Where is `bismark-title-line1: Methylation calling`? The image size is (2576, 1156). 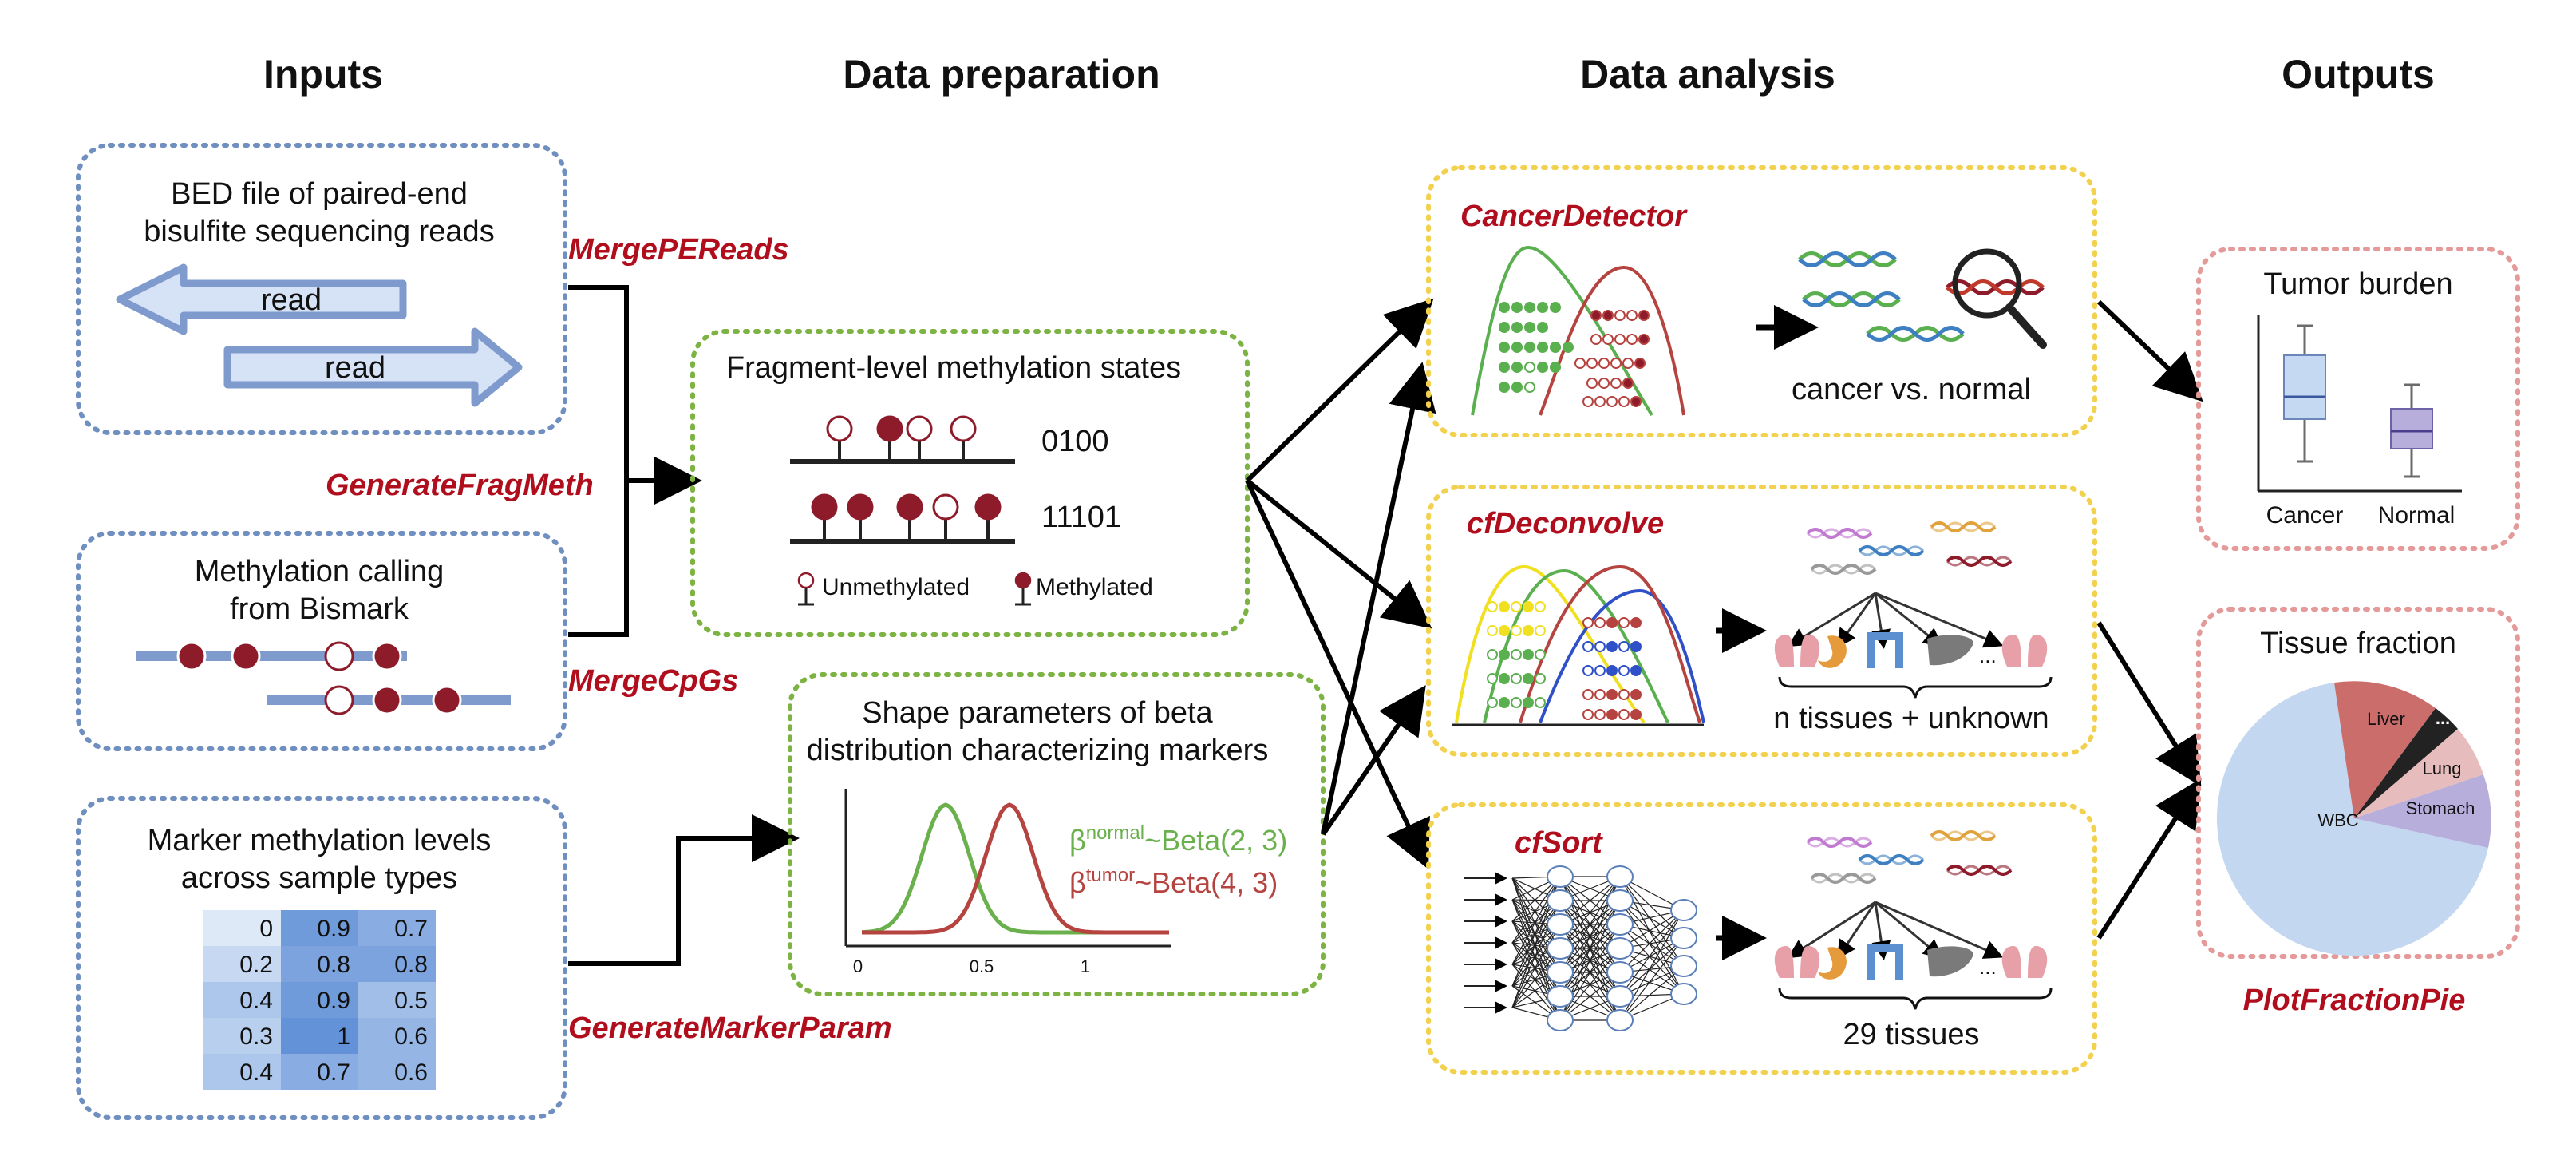 bismark-title-line1: Methylation calling is located at coordinates (319, 571).